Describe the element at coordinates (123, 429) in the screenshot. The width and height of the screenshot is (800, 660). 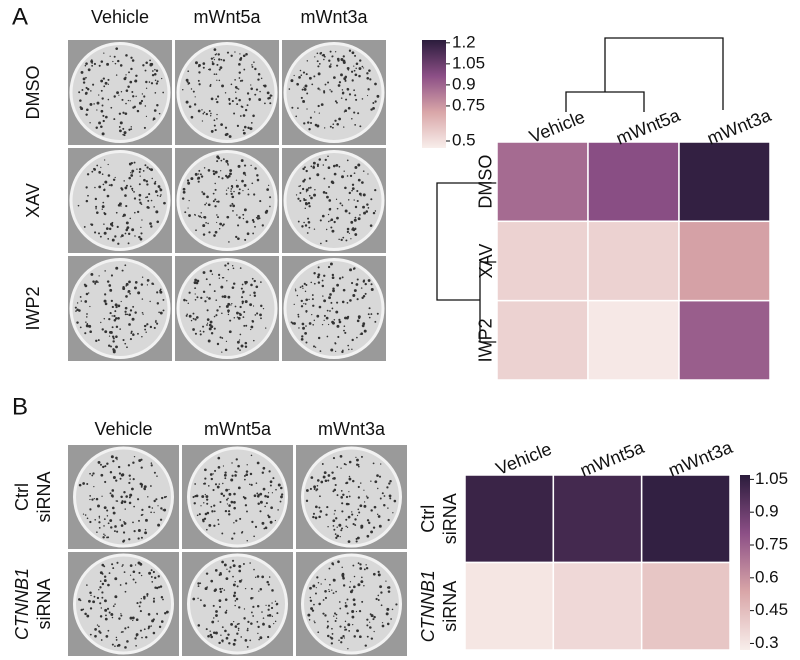
I see `column-label: Vehicle` at that location.